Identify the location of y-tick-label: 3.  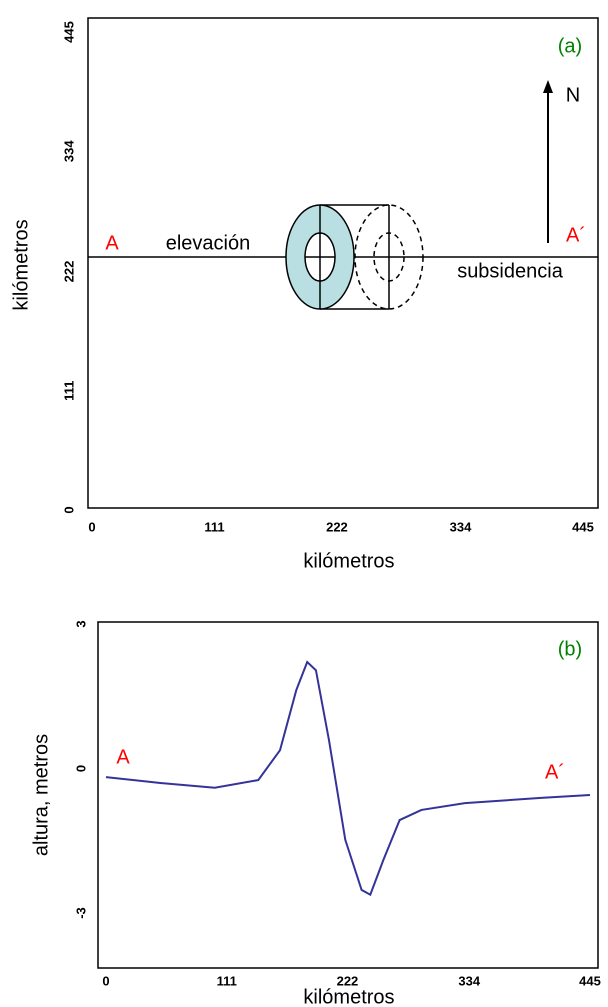
(80, 623).